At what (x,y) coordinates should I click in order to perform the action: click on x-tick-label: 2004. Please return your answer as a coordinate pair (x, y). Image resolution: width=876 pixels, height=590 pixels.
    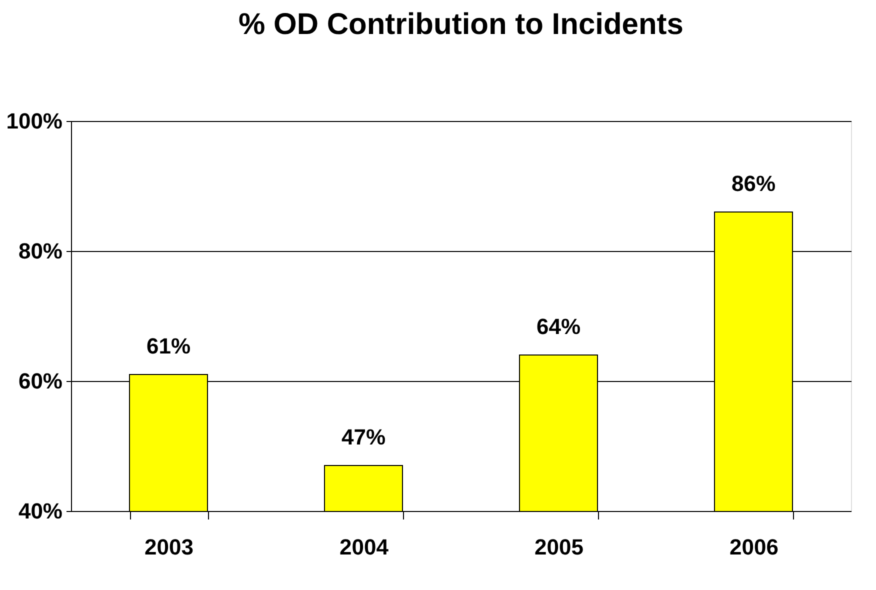
    Looking at the image, I should click on (365, 547).